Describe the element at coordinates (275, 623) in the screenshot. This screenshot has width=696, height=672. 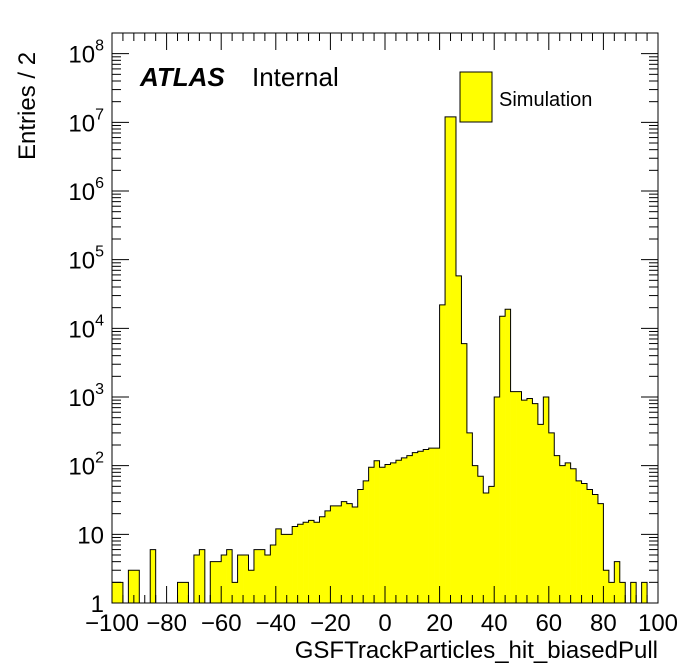
I see `x-tick-label: −40` at that location.